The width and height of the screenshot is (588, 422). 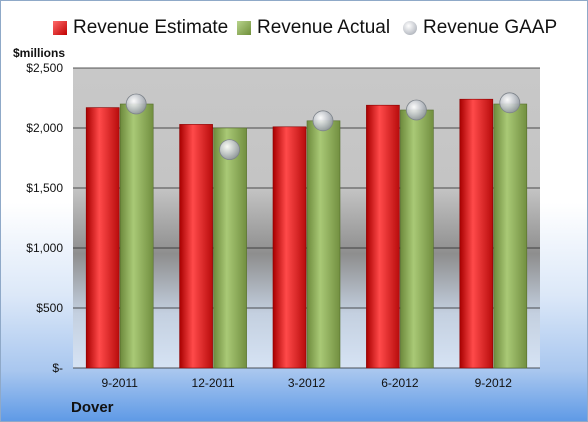 What do you see at coordinates (213, 383) in the screenshot?
I see `x-tick-label: 12-2011` at bounding box center [213, 383].